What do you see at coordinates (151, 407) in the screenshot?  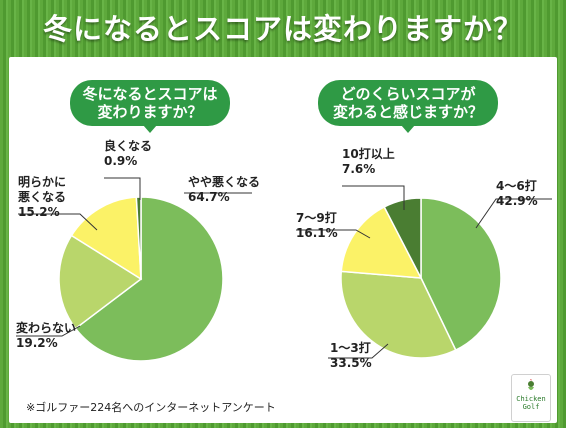 I see `footnote: ※ゴルファー224名へのインターネットアンケート` at bounding box center [151, 407].